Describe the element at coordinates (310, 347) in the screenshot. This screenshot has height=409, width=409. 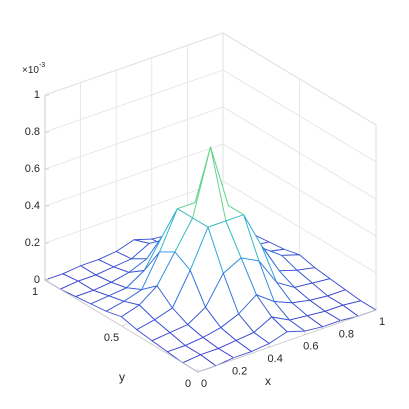
I see `x-tick-label: 0.6` at that location.